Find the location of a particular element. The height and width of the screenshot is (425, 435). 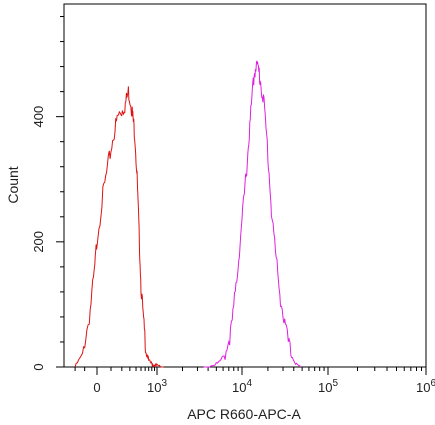

y-axis-title: Count is located at coordinates (13, 184).